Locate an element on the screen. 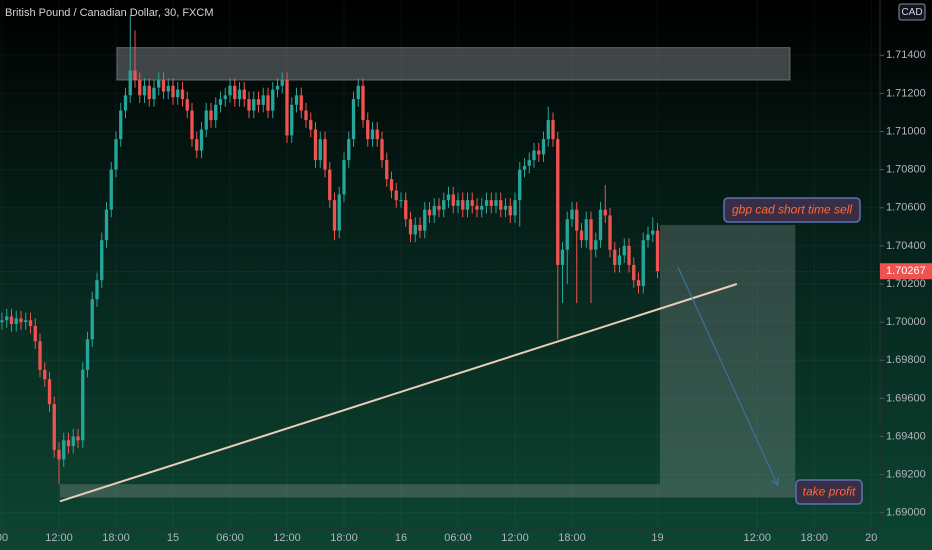 The height and width of the screenshot is (550, 932). x-tick-label: 16 is located at coordinates (401, 538).